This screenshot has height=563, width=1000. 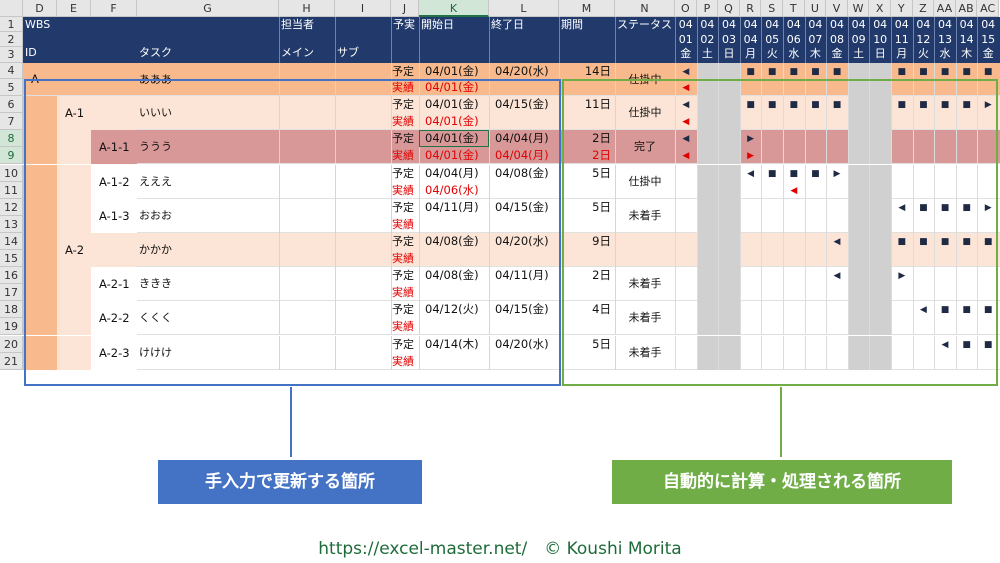 What do you see at coordinates (155, 79) in the screenshot?
I see `task-name: あああ` at bounding box center [155, 79].